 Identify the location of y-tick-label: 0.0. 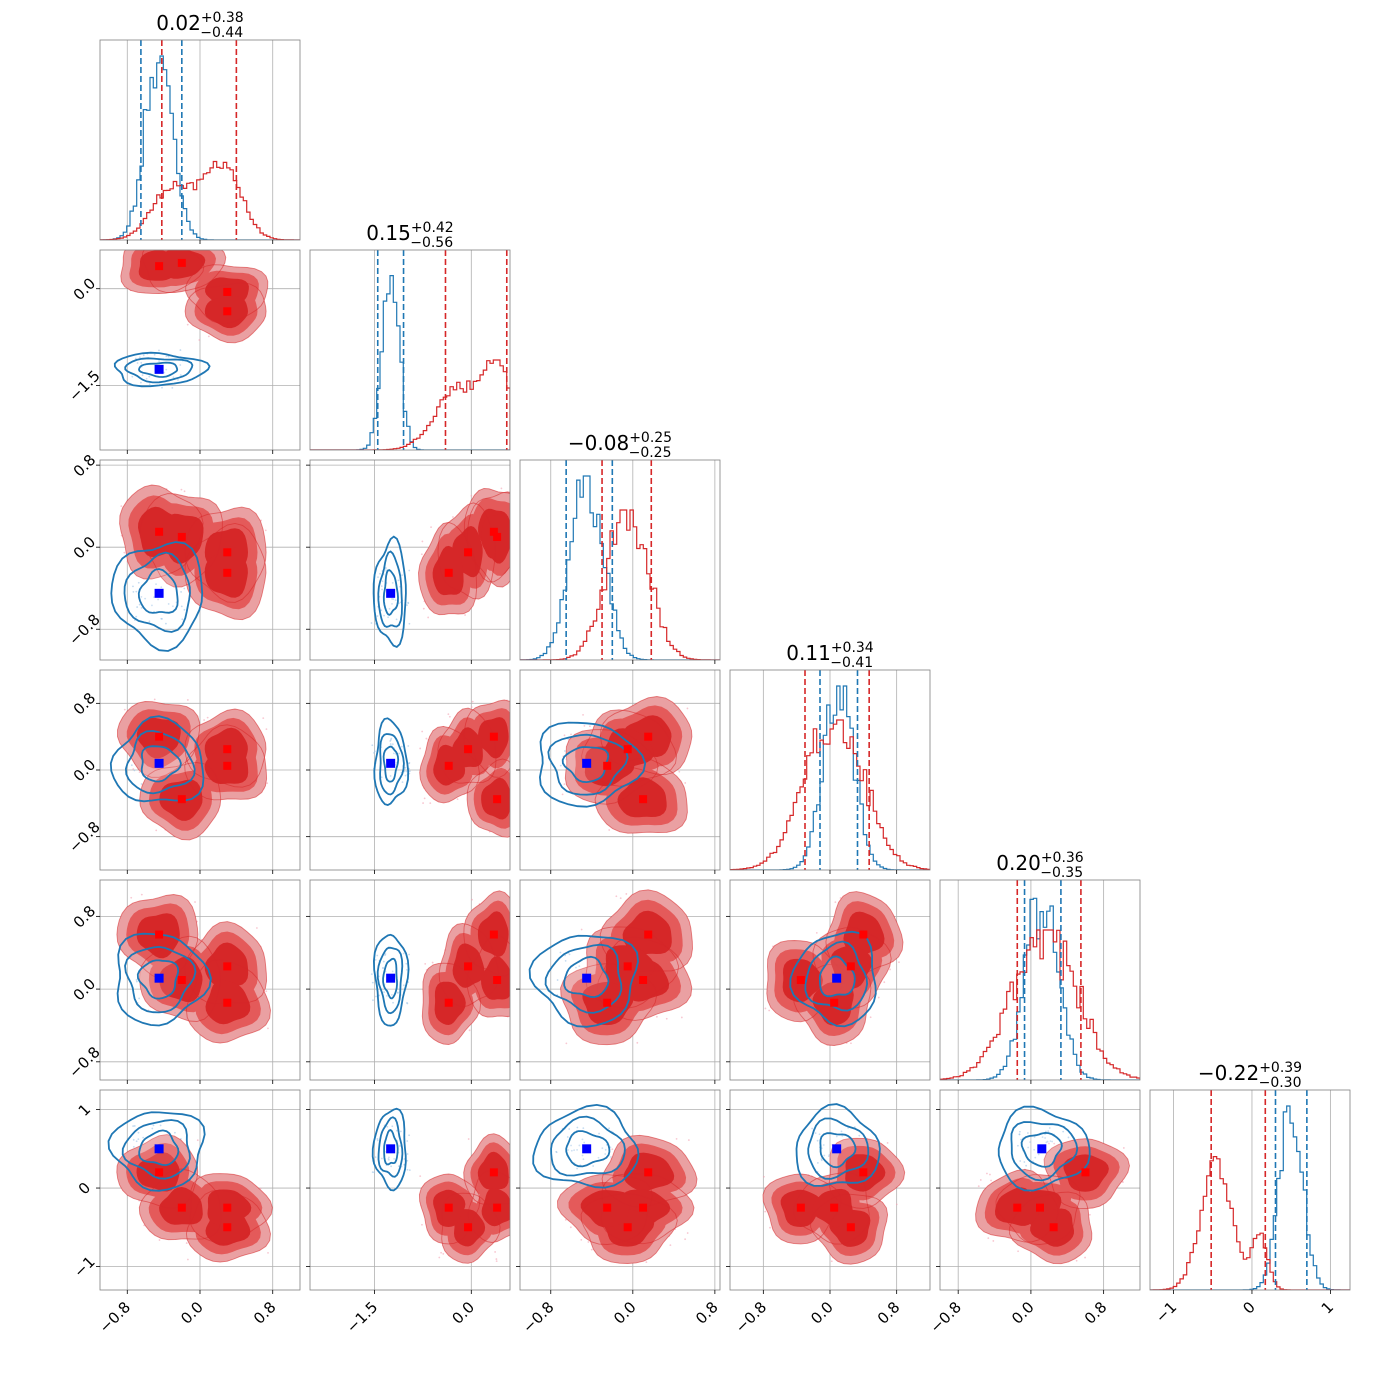
(85, 548).